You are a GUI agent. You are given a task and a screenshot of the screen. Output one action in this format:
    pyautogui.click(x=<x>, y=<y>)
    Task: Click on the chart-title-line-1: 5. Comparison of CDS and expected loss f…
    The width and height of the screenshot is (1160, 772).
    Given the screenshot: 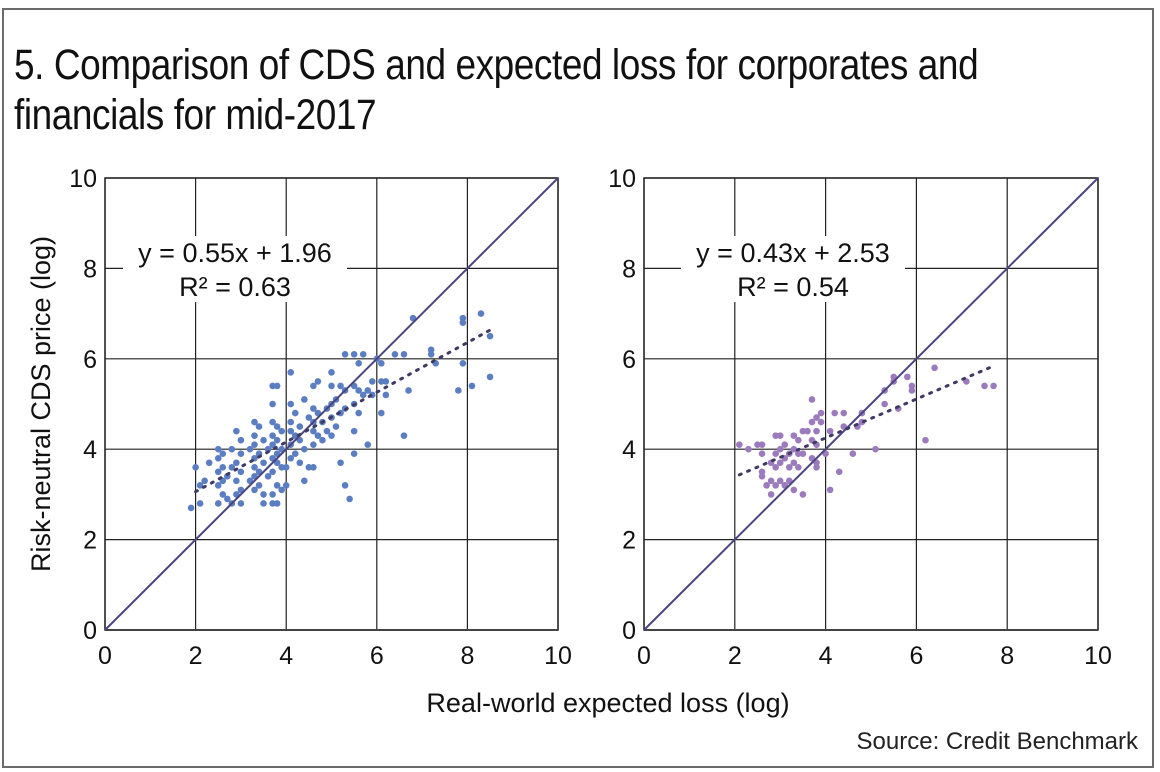 What is the action you would take?
    pyautogui.click(x=496, y=65)
    